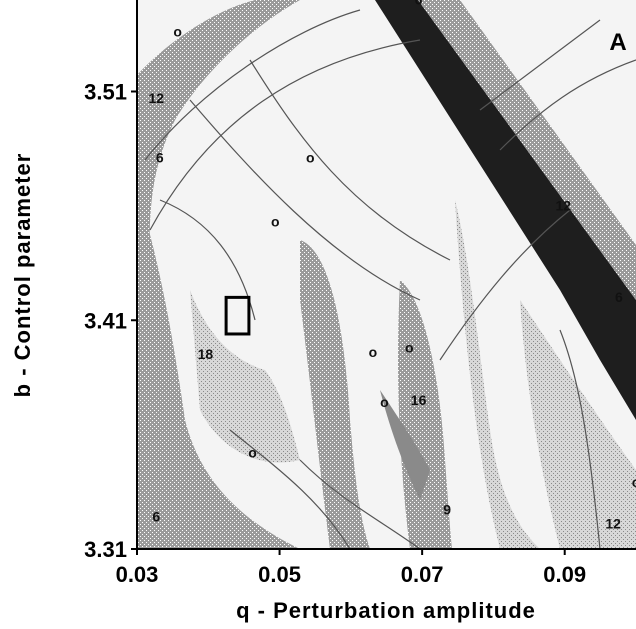 This screenshot has height=629, width=636. Describe the element at coordinates (206, 354) in the screenshot. I see `region-label: 18` at that location.